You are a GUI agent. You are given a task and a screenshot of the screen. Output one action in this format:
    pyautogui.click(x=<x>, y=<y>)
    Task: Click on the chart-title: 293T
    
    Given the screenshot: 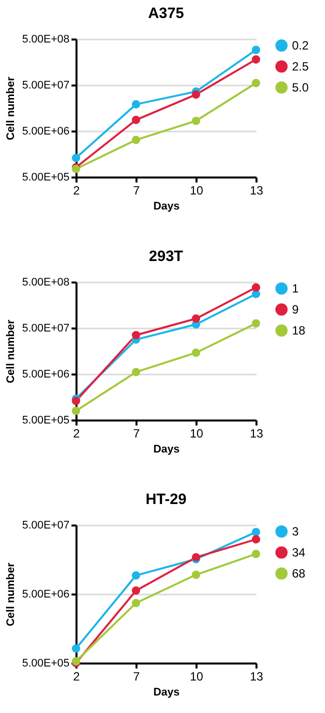 What is the action you would take?
    pyautogui.click(x=166, y=256)
    